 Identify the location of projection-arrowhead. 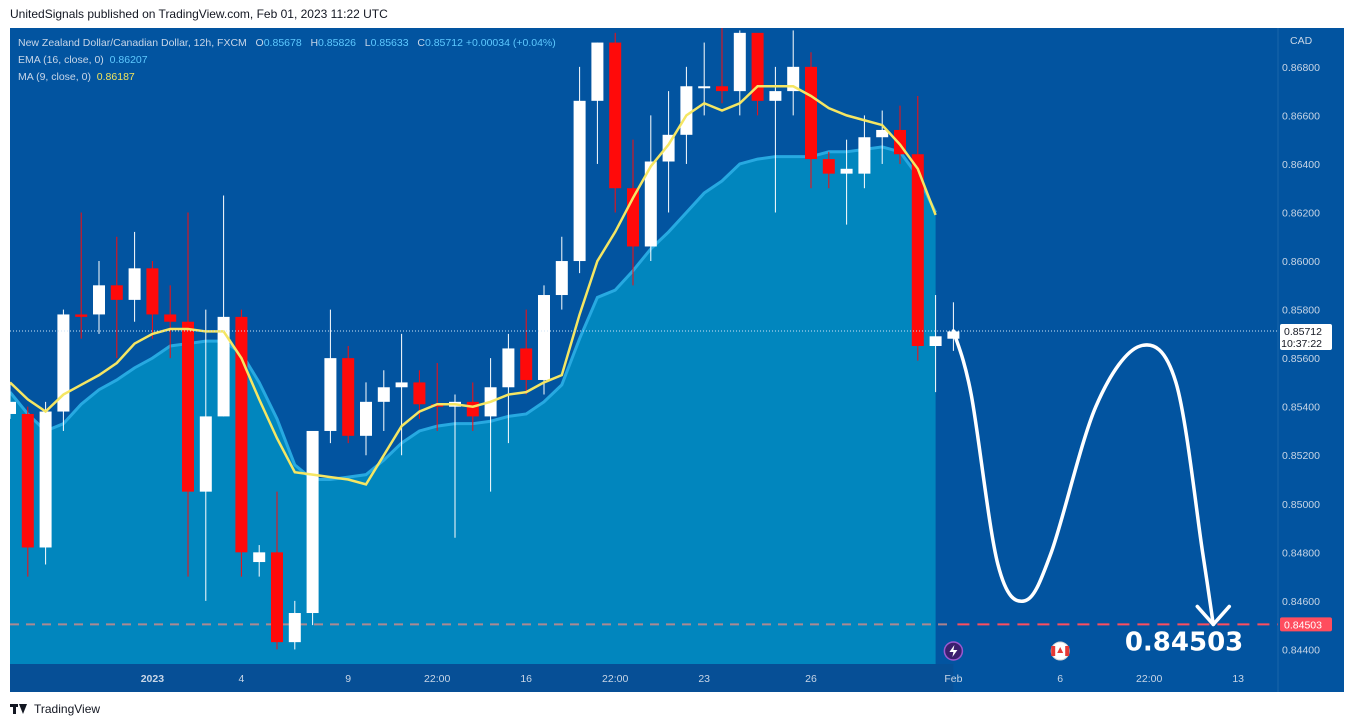
(1213, 615).